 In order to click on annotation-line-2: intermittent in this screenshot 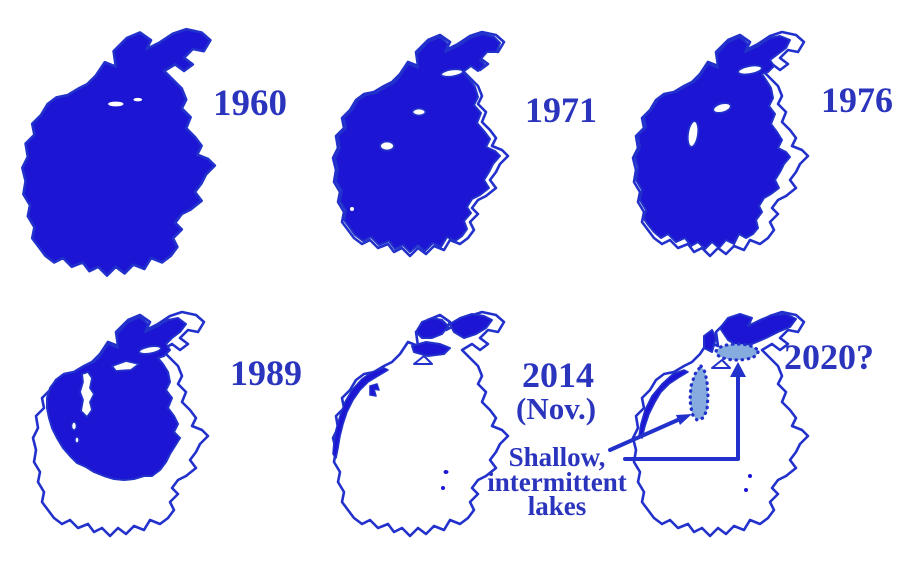, I will do `click(557, 481)`.